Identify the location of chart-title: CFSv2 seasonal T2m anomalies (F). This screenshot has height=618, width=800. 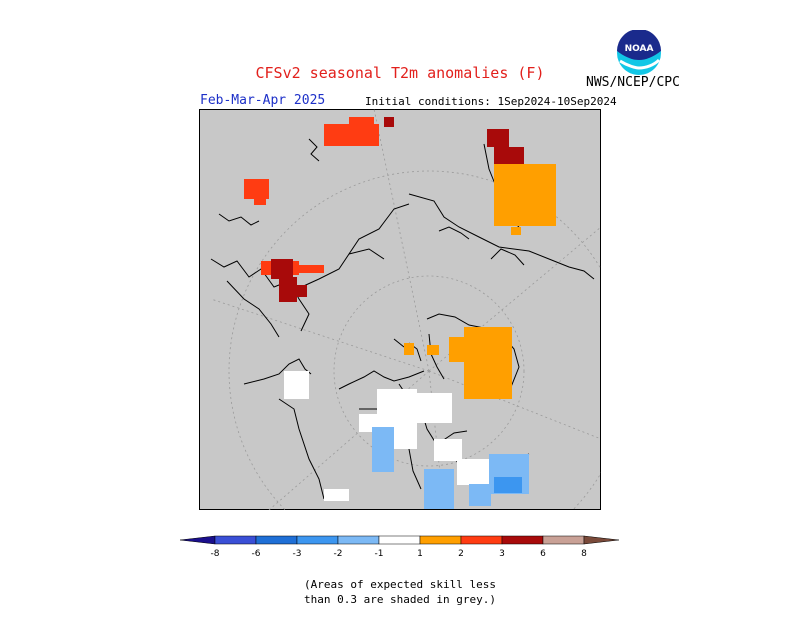
(400, 73).